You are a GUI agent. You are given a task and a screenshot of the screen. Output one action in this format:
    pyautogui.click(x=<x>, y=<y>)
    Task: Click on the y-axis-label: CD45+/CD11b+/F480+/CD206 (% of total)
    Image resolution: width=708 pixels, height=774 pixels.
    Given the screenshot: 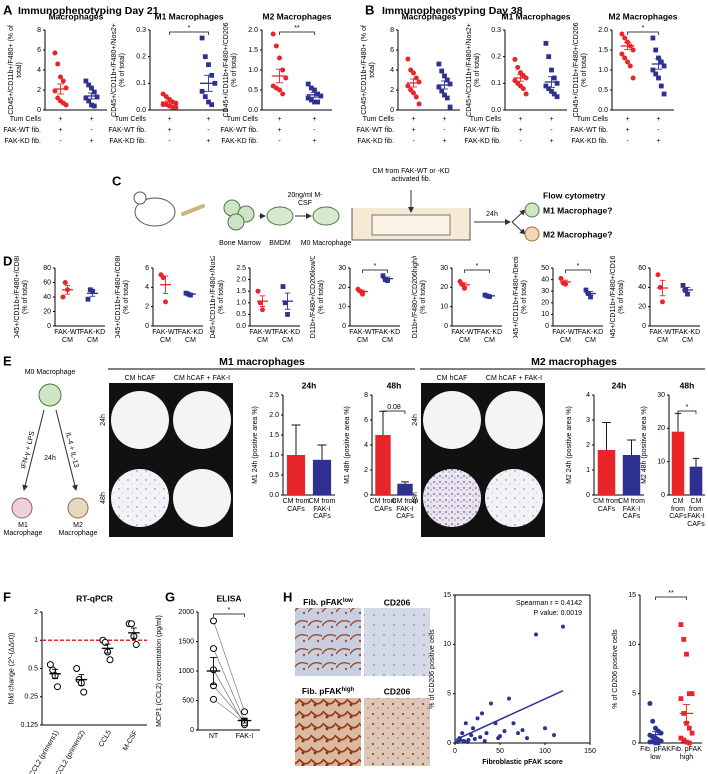 What is the action you would take?
    pyautogui.click(x=580, y=70)
    